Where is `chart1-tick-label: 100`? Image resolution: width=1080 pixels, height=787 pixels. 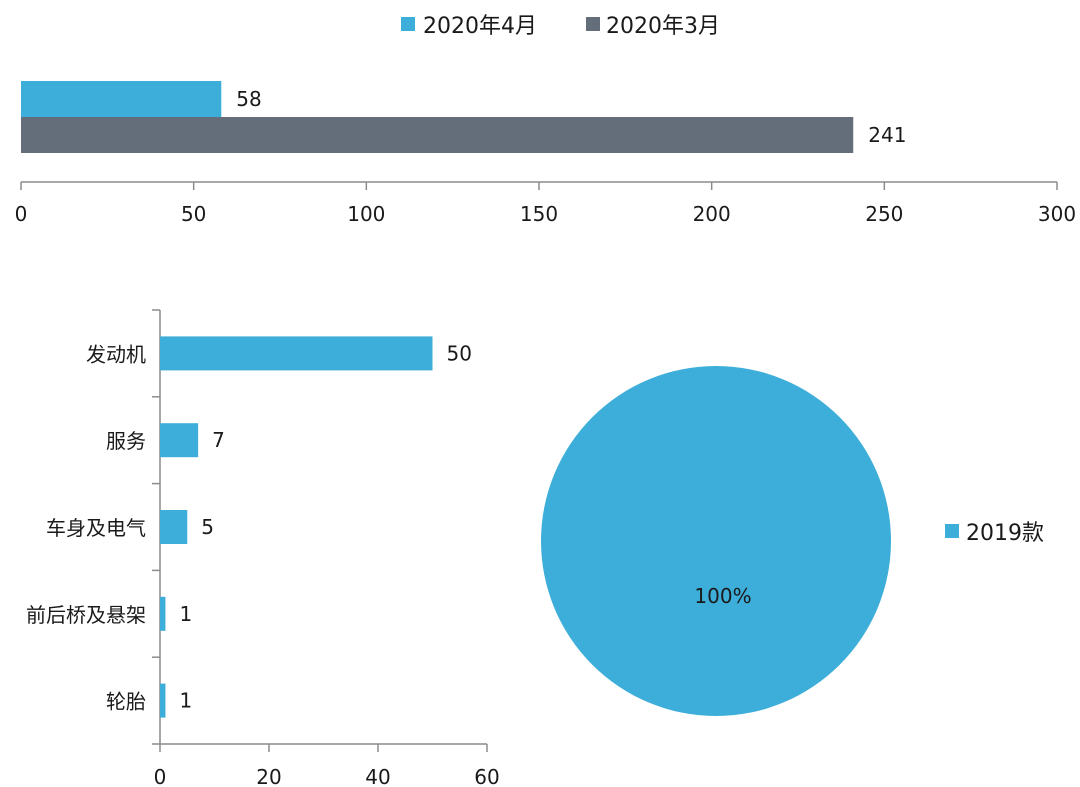 chart1-tick-label: 100 is located at coordinates (366, 214).